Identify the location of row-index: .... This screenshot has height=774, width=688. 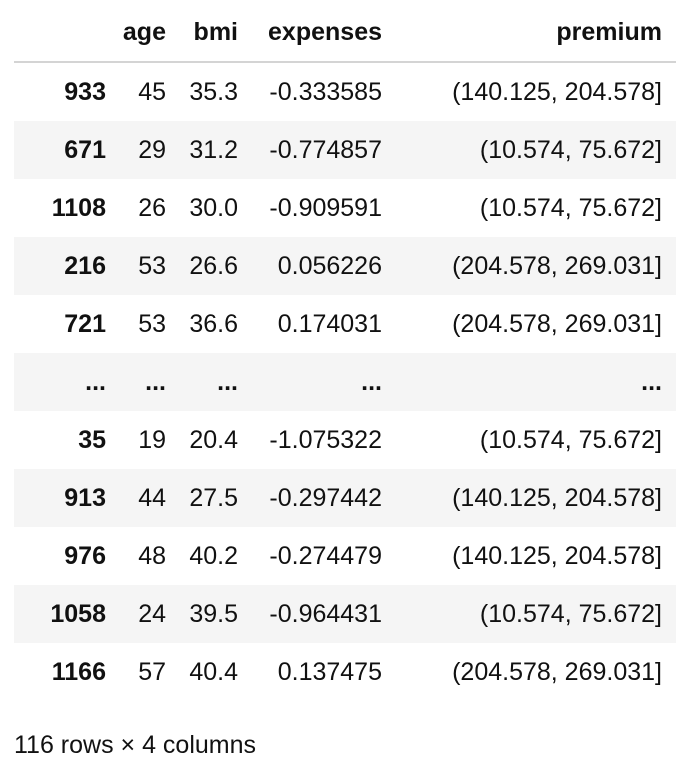
(95, 381).